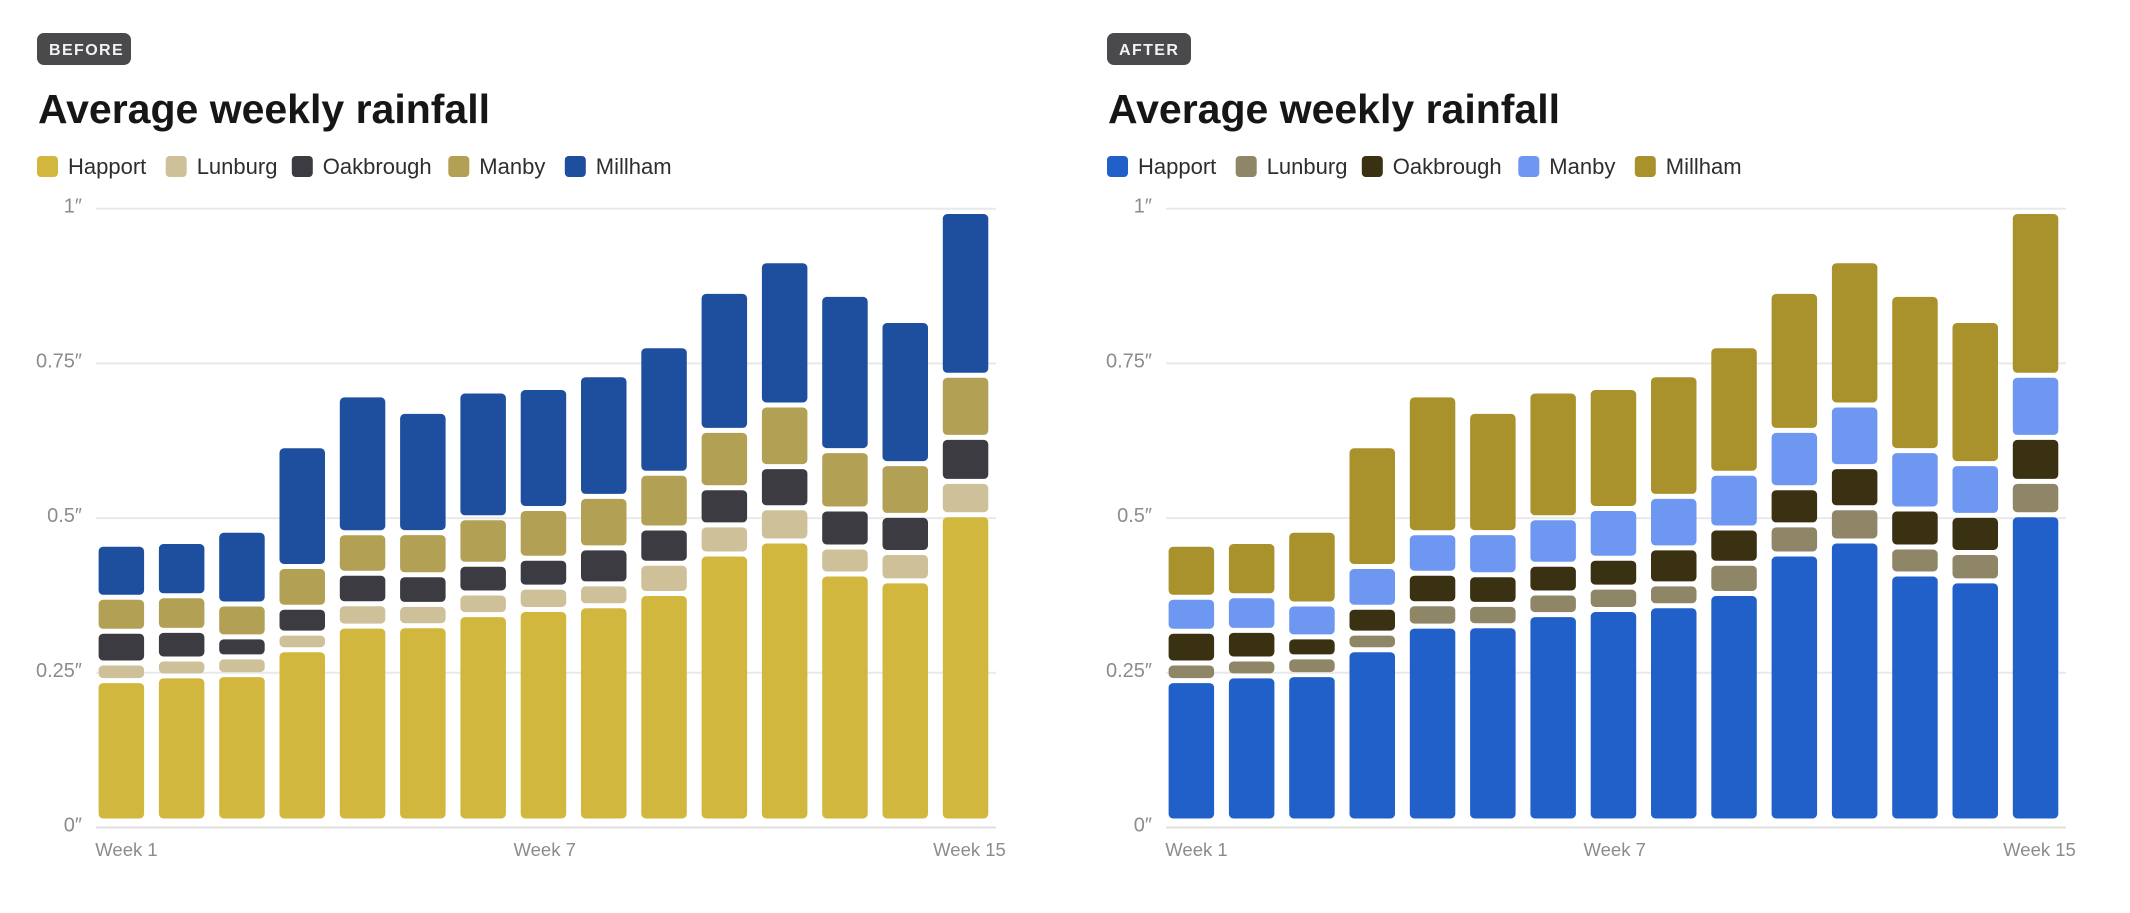 This screenshot has height=913, width=2130. What do you see at coordinates (86, 50) in the screenshot?
I see `svg-text: BEFORE` at bounding box center [86, 50].